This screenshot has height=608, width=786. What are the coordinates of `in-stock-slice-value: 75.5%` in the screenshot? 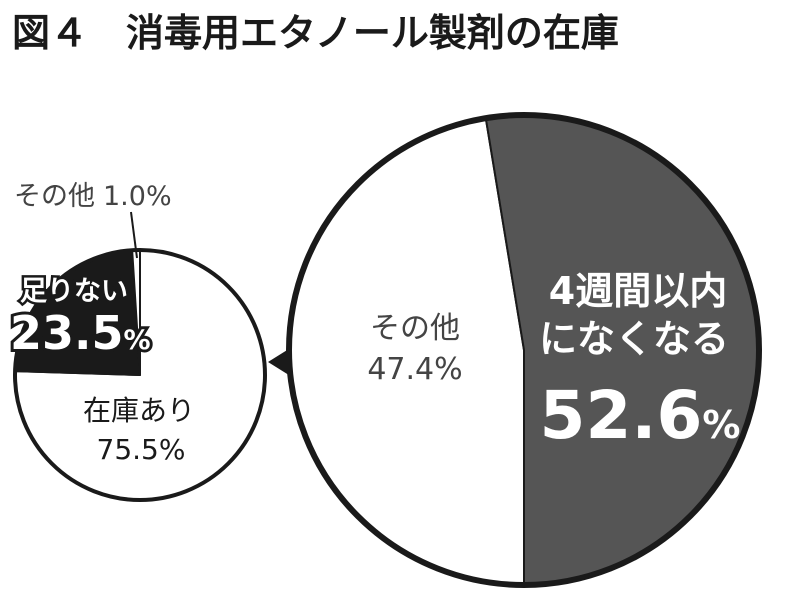 It's located at (141, 449).